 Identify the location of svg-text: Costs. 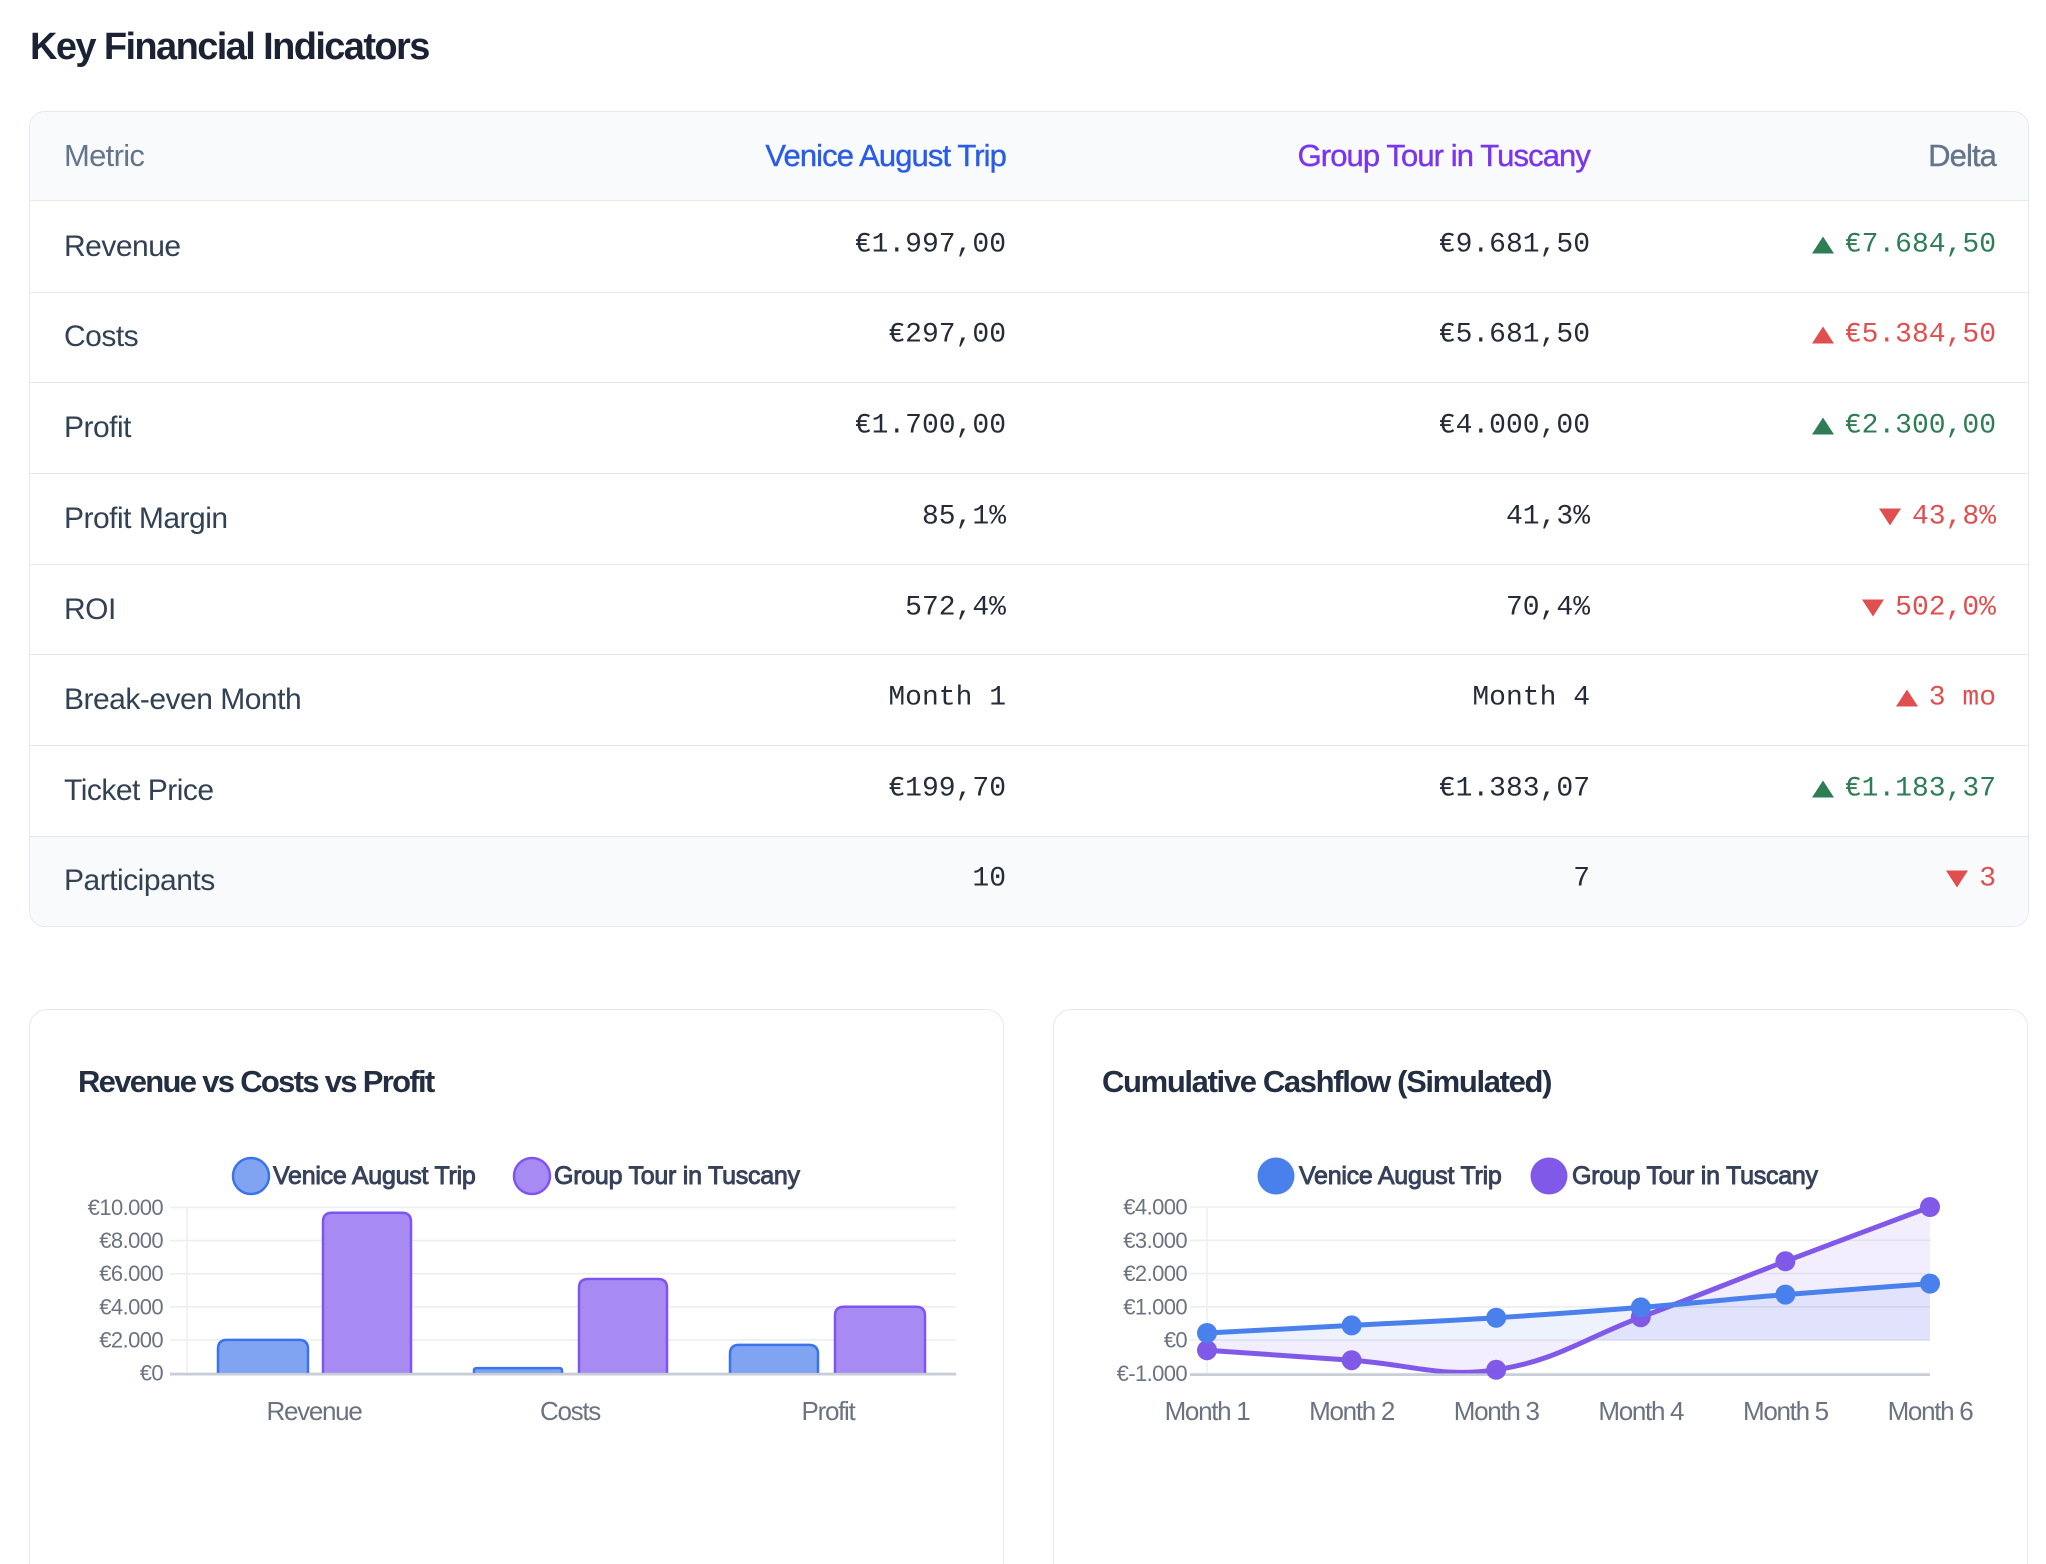
(570, 1411).